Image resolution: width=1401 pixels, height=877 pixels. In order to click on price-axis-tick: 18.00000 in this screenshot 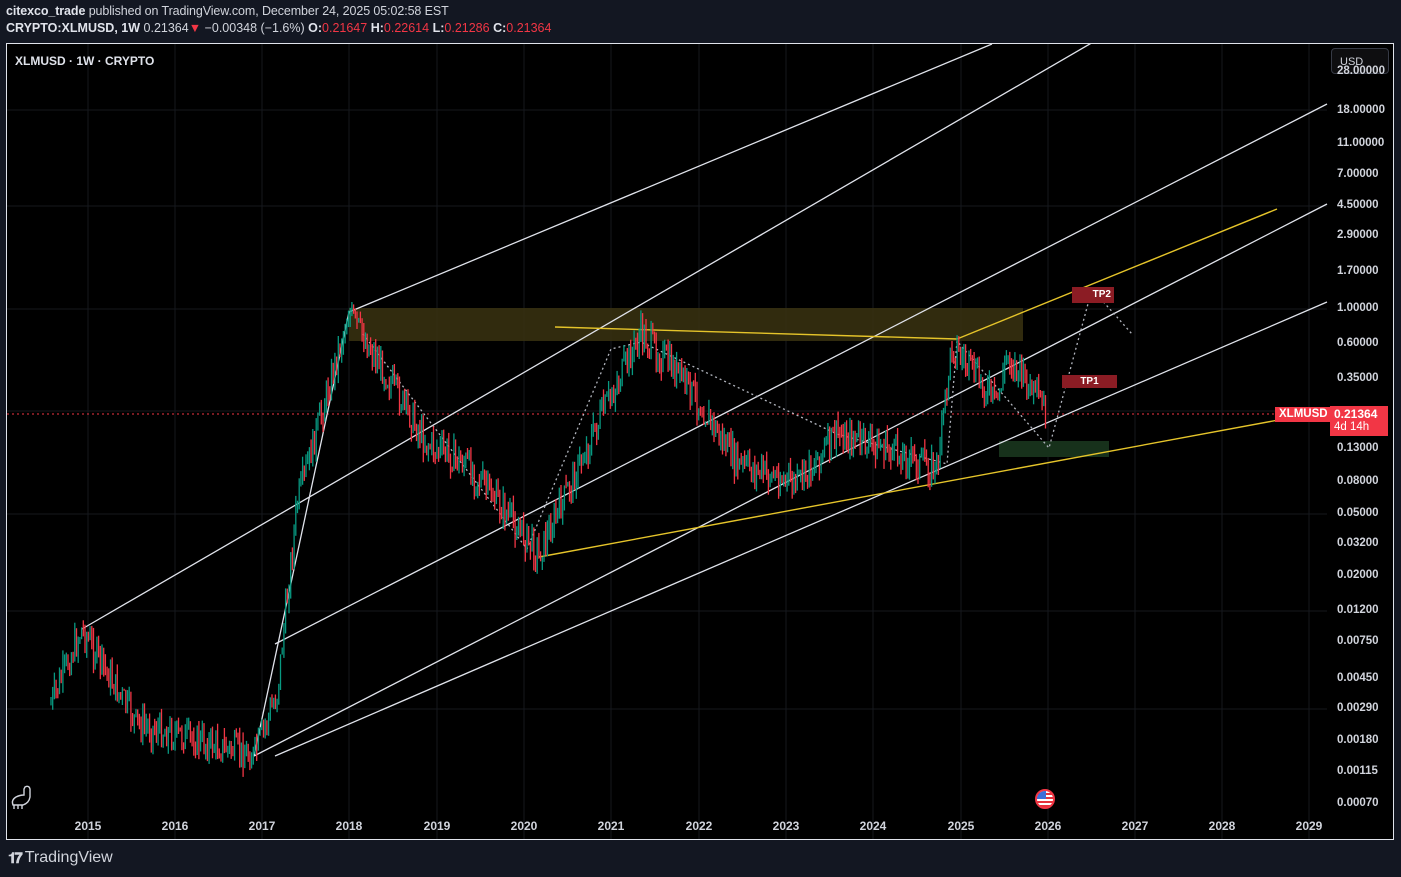, I will do `click(1361, 110)`.